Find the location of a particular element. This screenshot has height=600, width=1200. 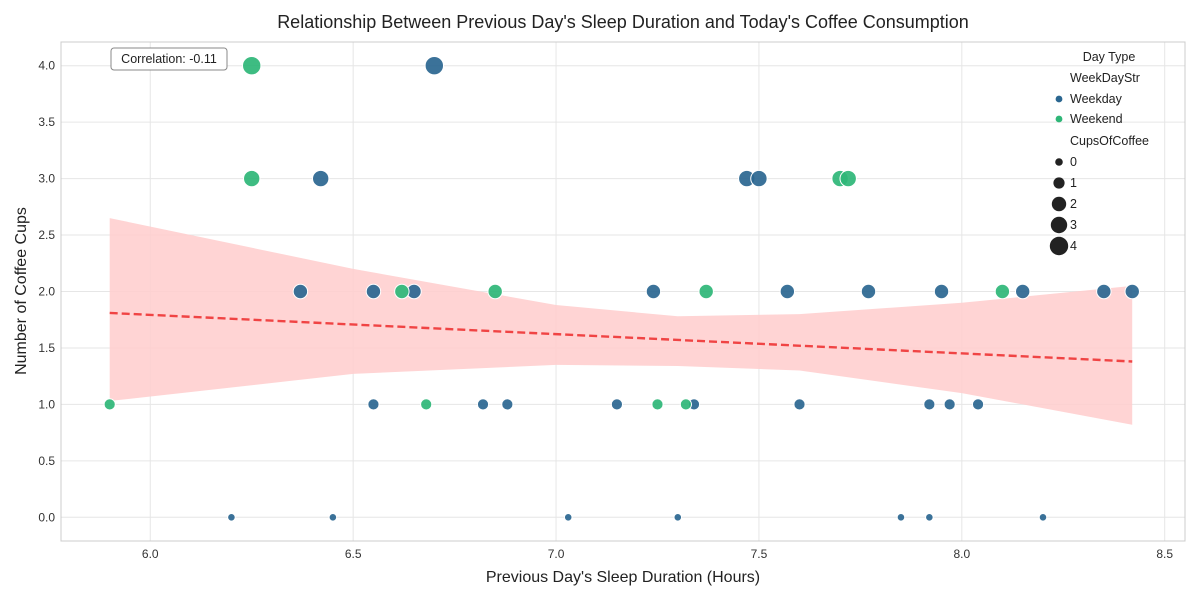

trend-line-layer is located at coordinates (621, 337).